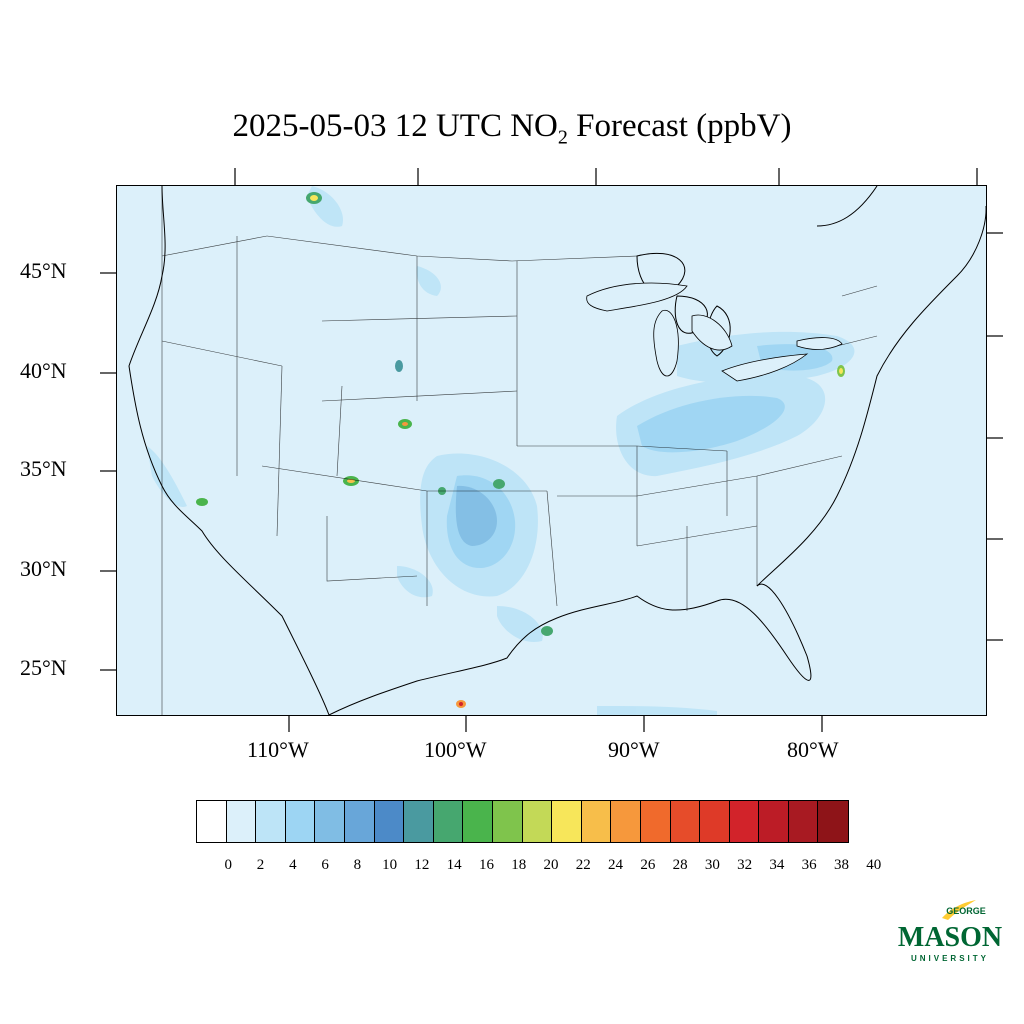 The image size is (1024, 1024). Describe the element at coordinates (966, 911) in the screenshot. I see `logo-line1: GEORGE` at that location.